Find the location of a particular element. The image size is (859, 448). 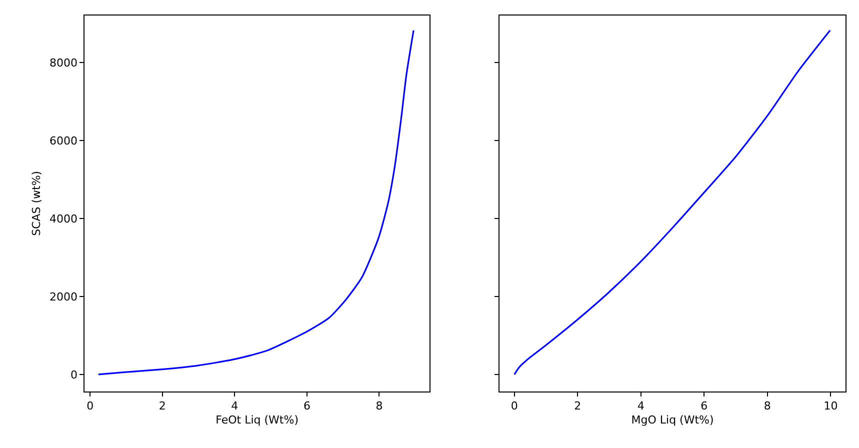

y-tick-label: 8000 is located at coordinates (63, 63).